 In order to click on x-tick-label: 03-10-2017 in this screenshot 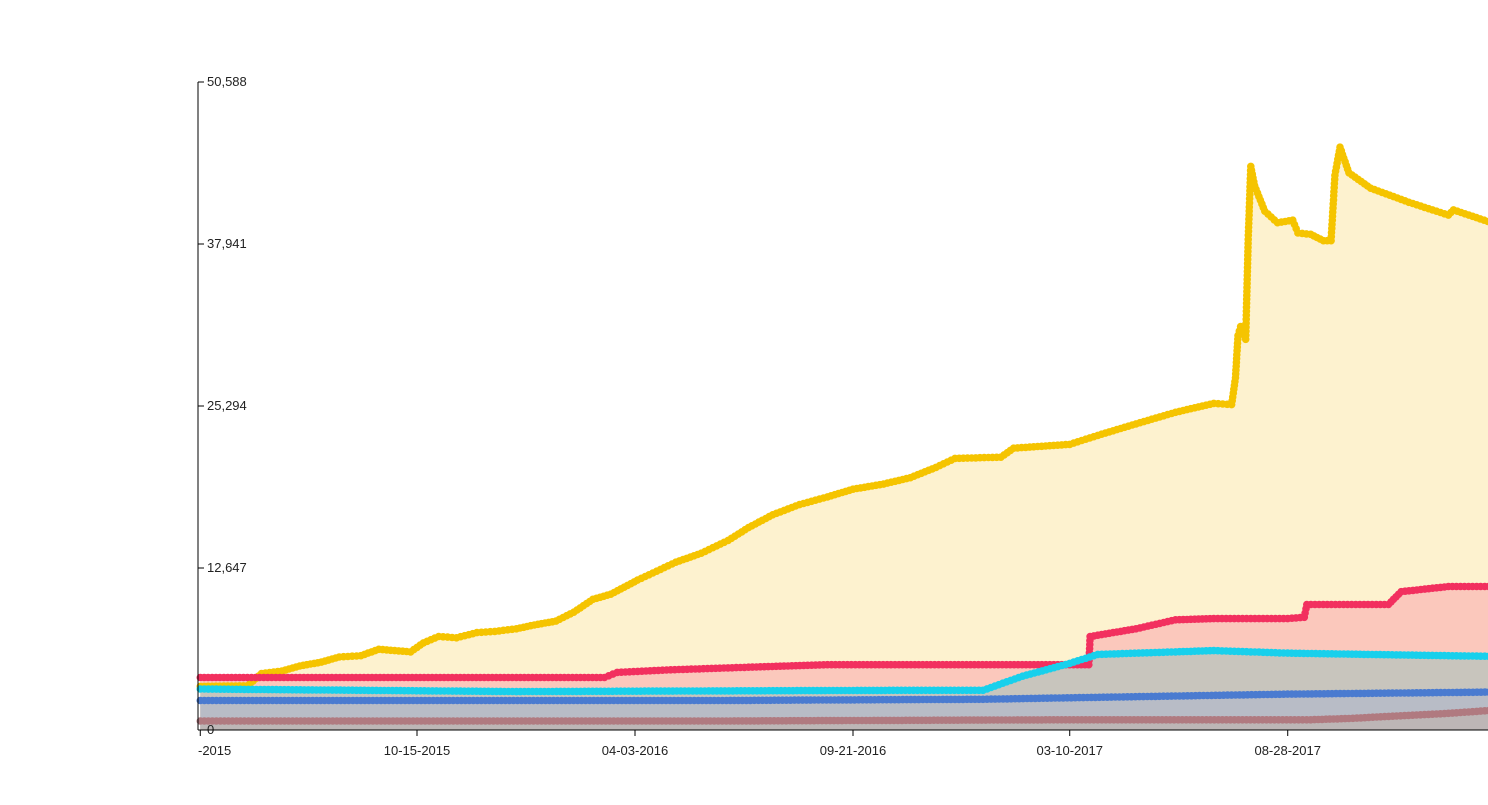, I will do `click(1069, 750)`.